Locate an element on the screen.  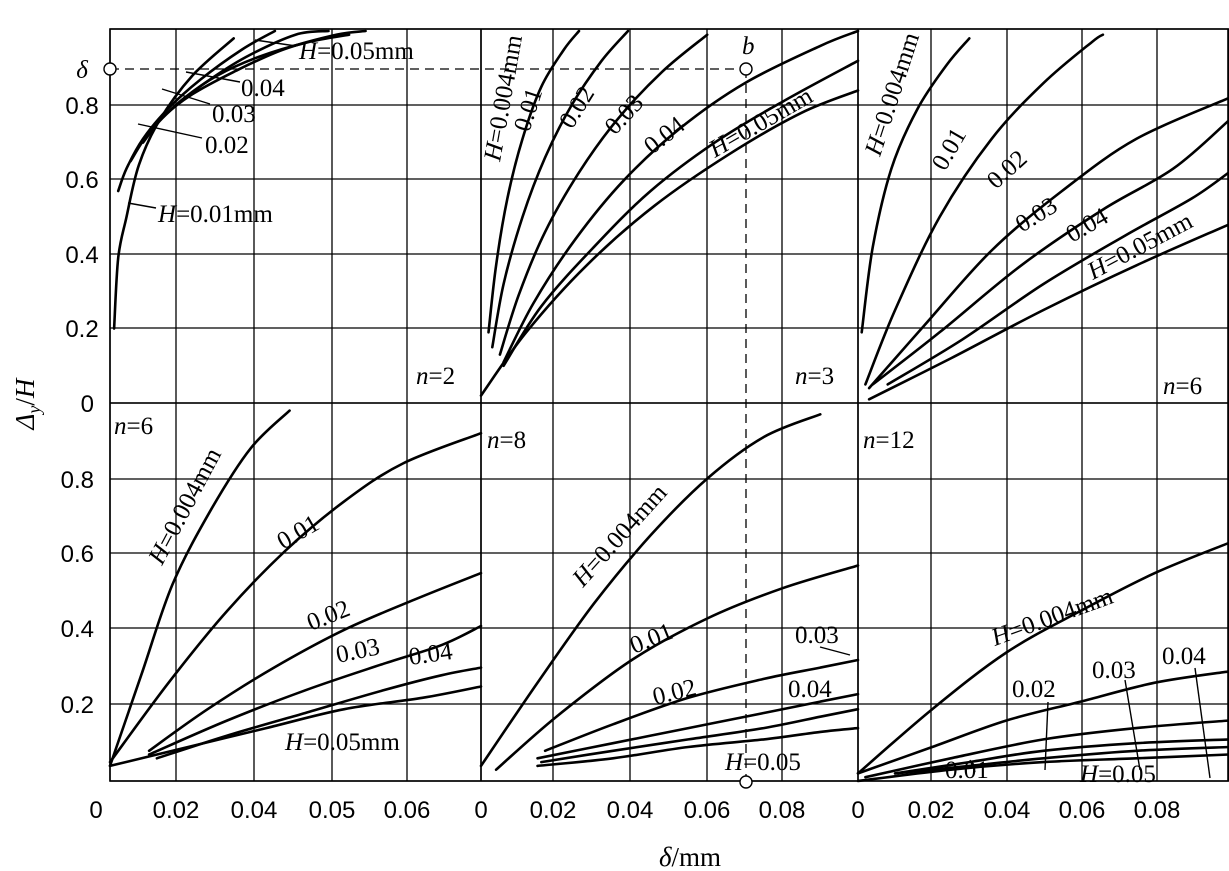
y-tick-label: 0 is located at coordinates (87, 404).